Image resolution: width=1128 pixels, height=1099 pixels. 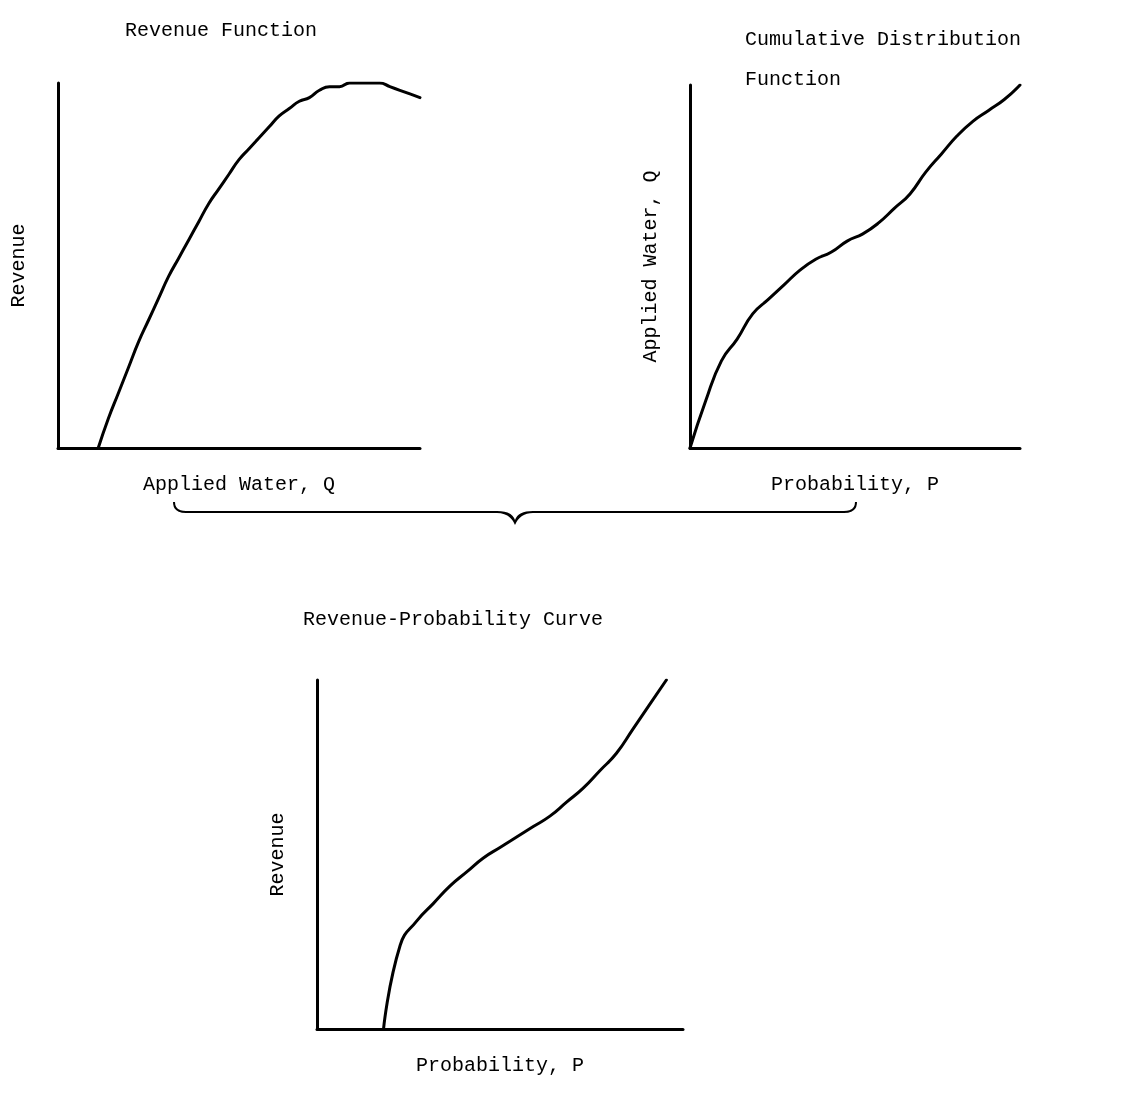 I want to click on chart-title: Revenue-Probability Curve, so click(x=453, y=619).